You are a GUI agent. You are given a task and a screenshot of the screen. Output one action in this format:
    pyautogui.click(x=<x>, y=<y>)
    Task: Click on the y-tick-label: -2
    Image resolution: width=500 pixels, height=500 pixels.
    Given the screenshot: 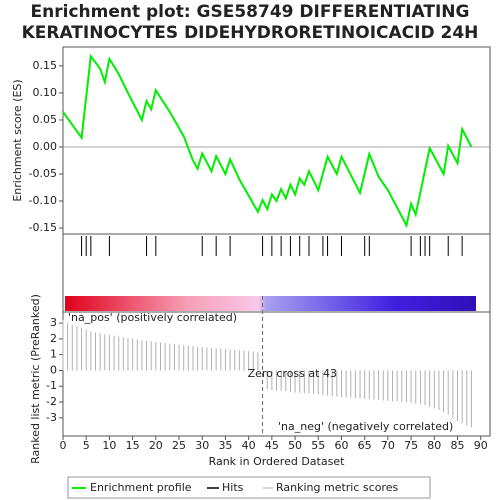 What is the action you would take?
    pyautogui.click(x=51, y=401)
    